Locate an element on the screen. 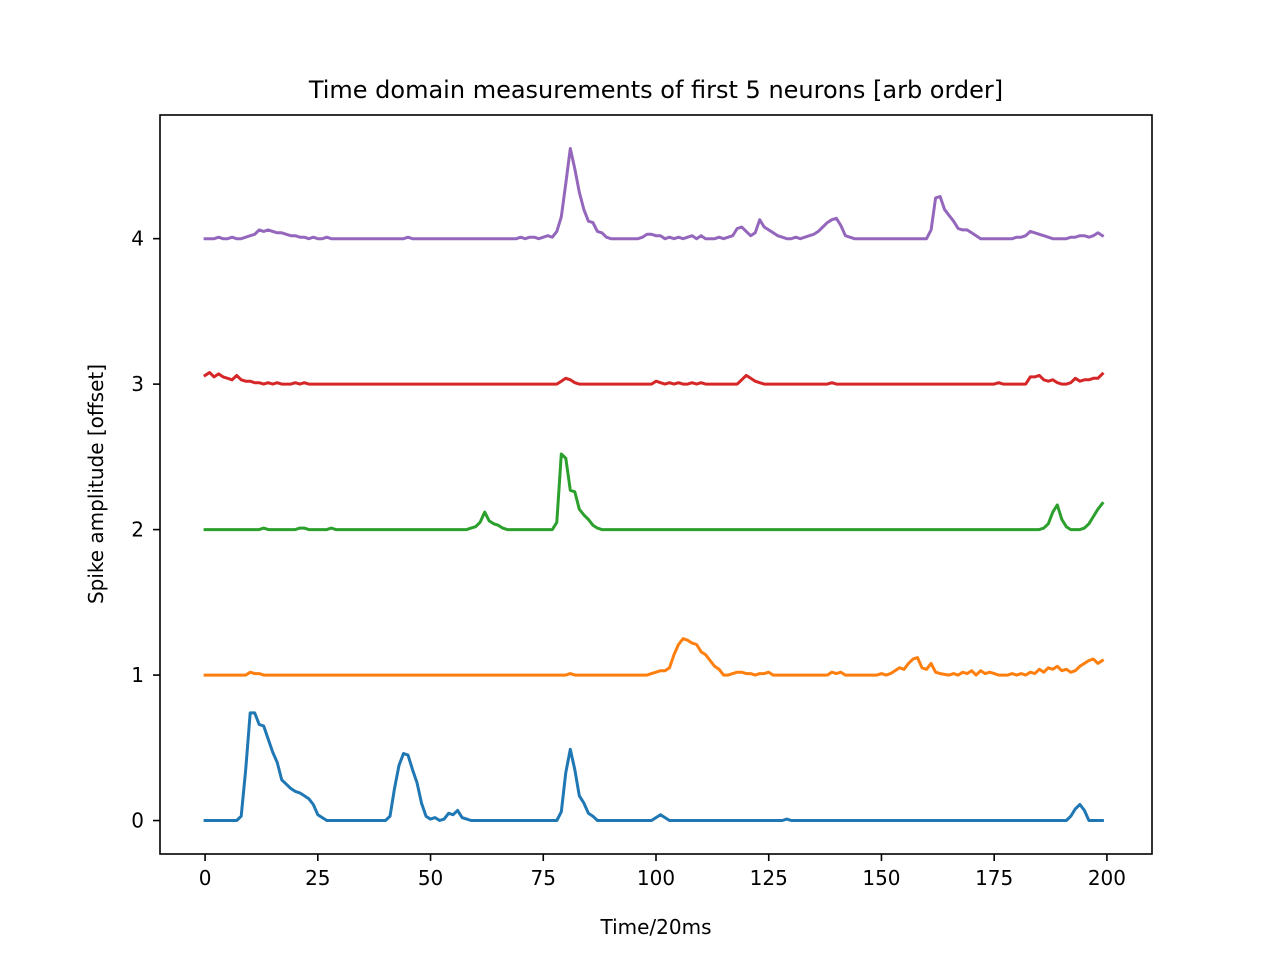  y-tick-label: 3 is located at coordinates (137, 384).